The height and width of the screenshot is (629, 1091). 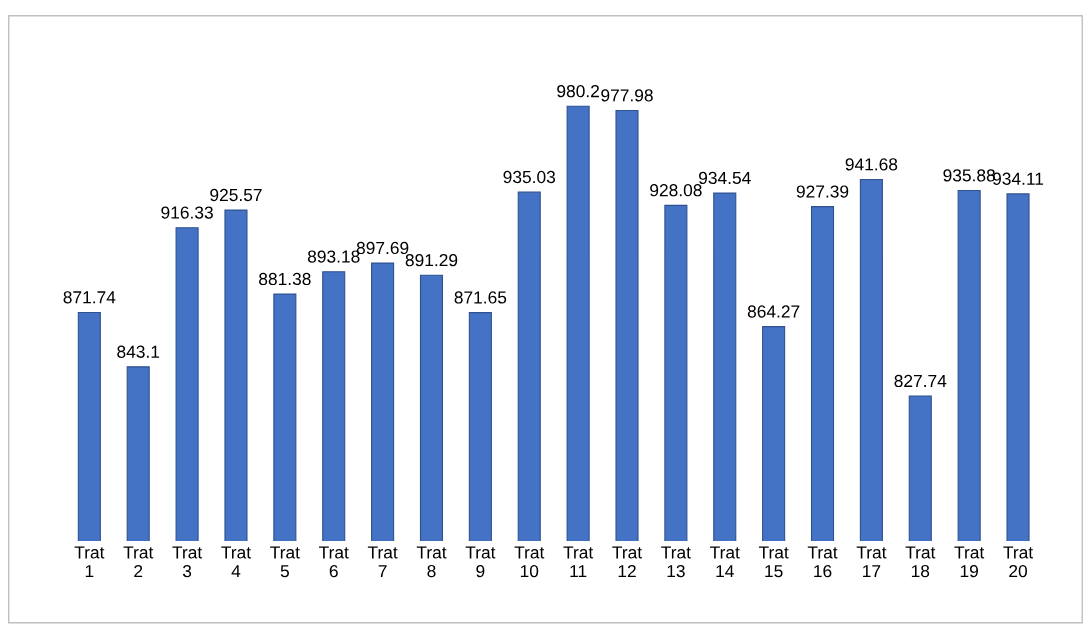 What do you see at coordinates (969, 175) in the screenshot?
I see `data-label: 935.88` at bounding box center [969, 175].